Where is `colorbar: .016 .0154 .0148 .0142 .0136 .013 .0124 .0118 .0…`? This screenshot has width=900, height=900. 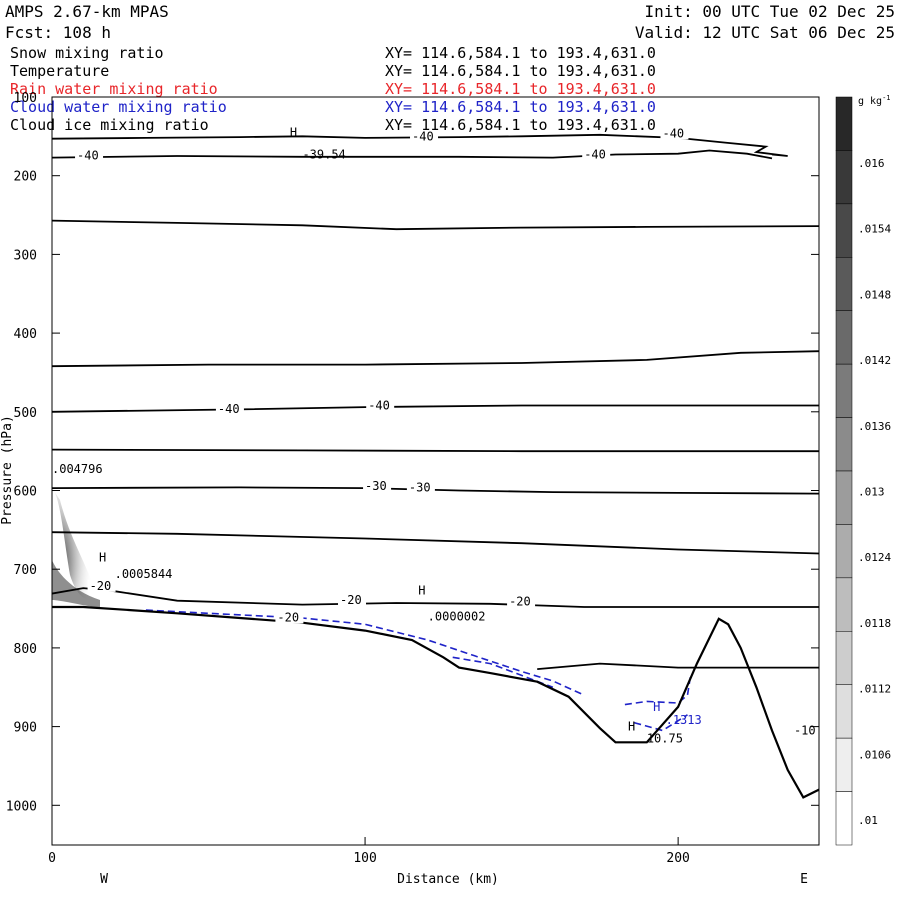
colorbar: .016 .0154 .0148 .0142 .0136 .013 .0124 .0118 .0… is located at coordinates (863, 471).